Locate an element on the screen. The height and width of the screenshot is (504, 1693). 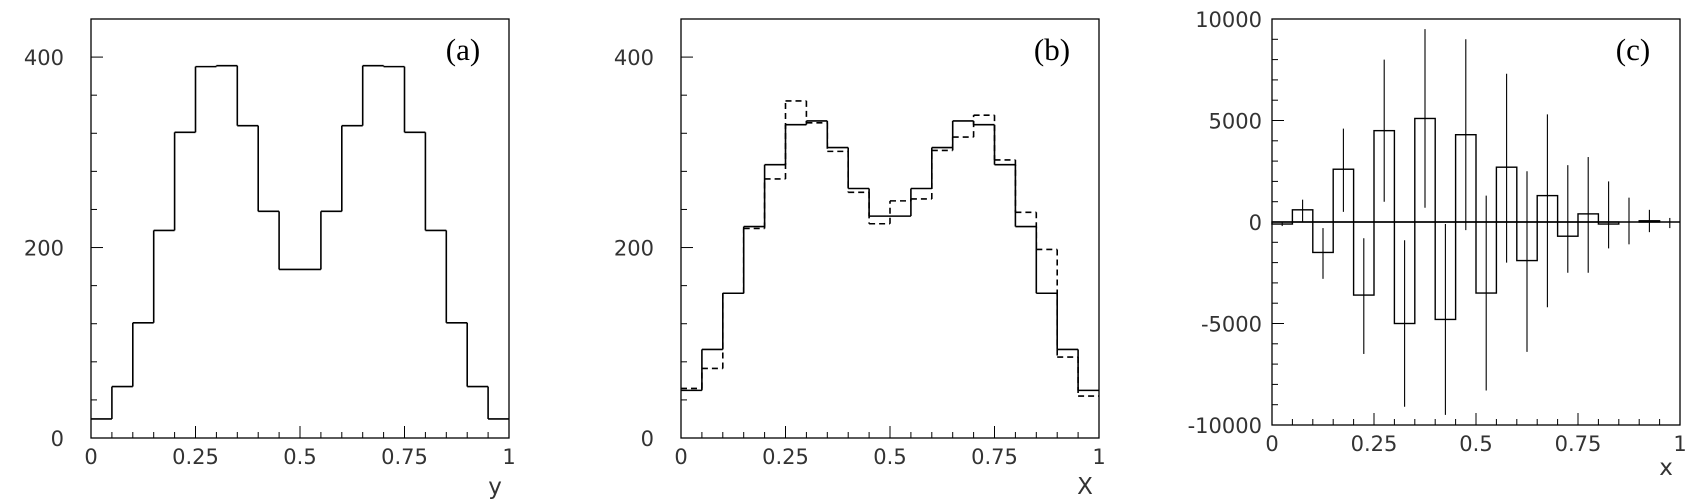
x-axis-title: X is located at coordinates (1085, 487).